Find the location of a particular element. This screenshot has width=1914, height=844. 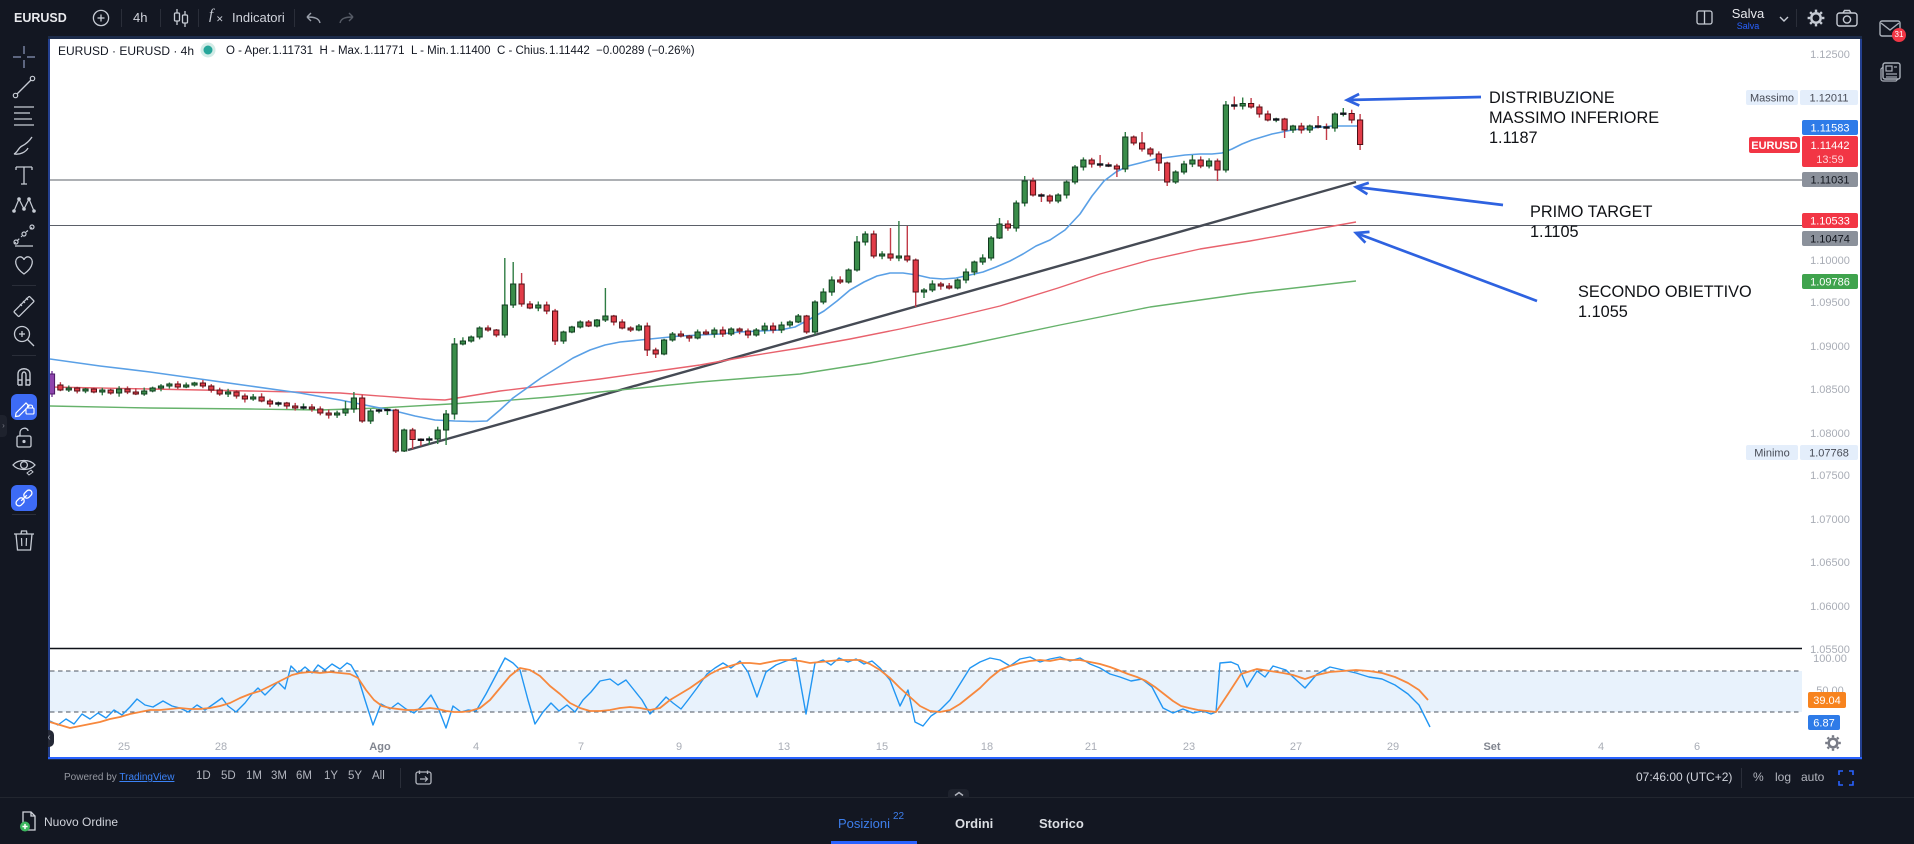

svg-text: 18 is located at coordinates (987, 747).